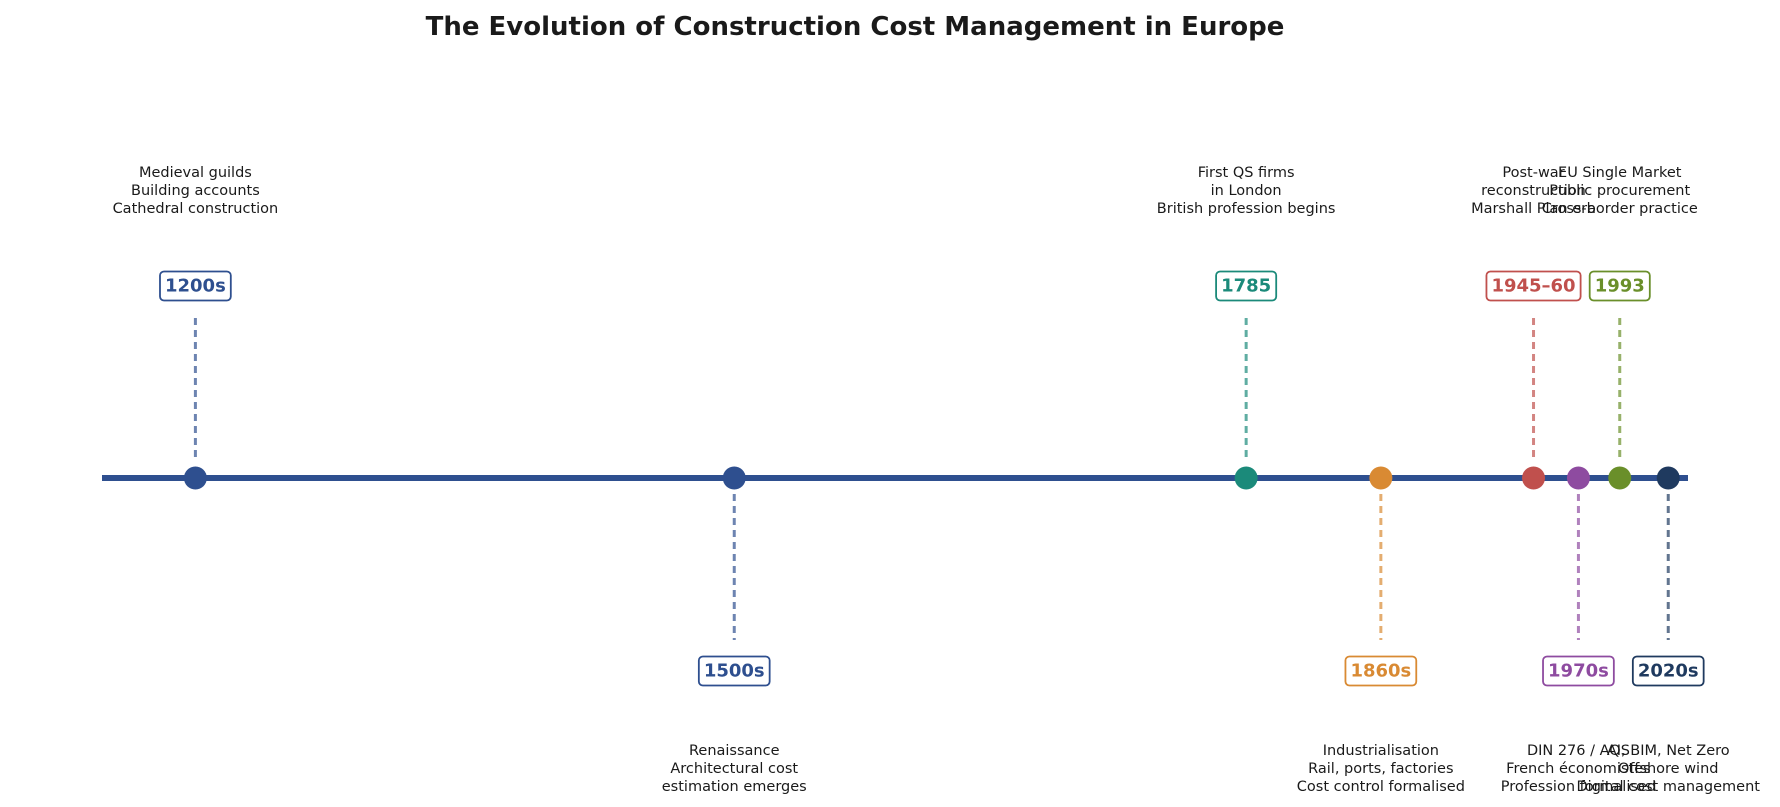 Image resolution: width=1780 pixels, height=807 pixels. What do you see at coordinates (1381, 751) in the screenshot?
I see `event-description-line: Industrialisation` at bounding box center [1381, 751].